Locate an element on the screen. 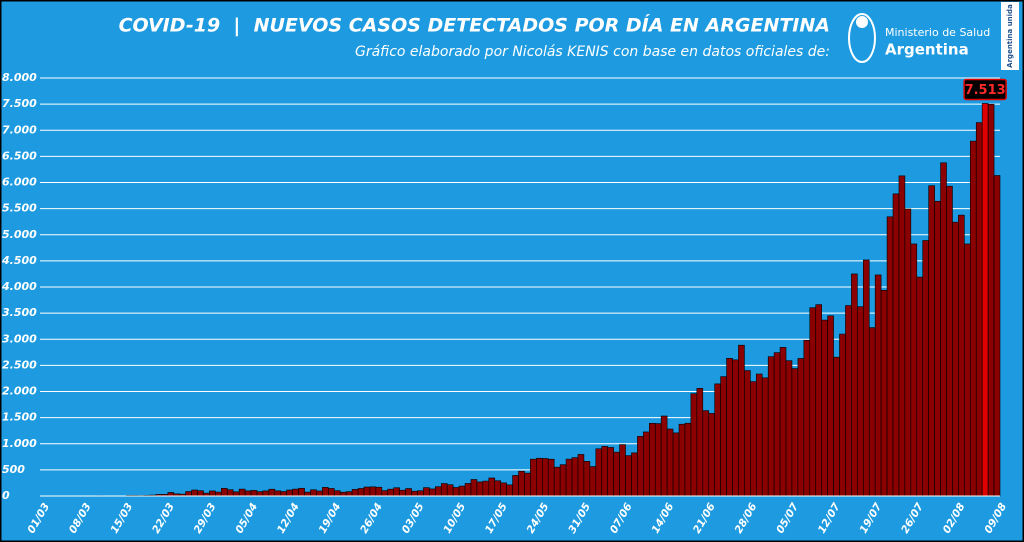 The height and width of the screenshot is (542, 1024). source-logo: Ministerio de Salud Argentina is located at coordinates (919, 38).